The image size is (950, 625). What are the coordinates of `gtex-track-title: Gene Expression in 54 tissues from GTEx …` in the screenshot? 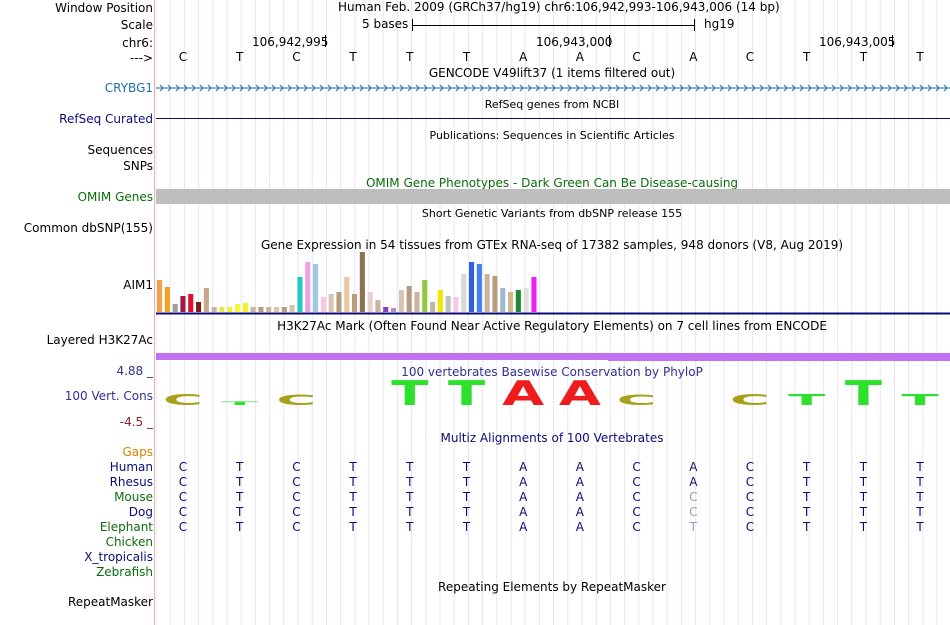 It's located at (552, 245).